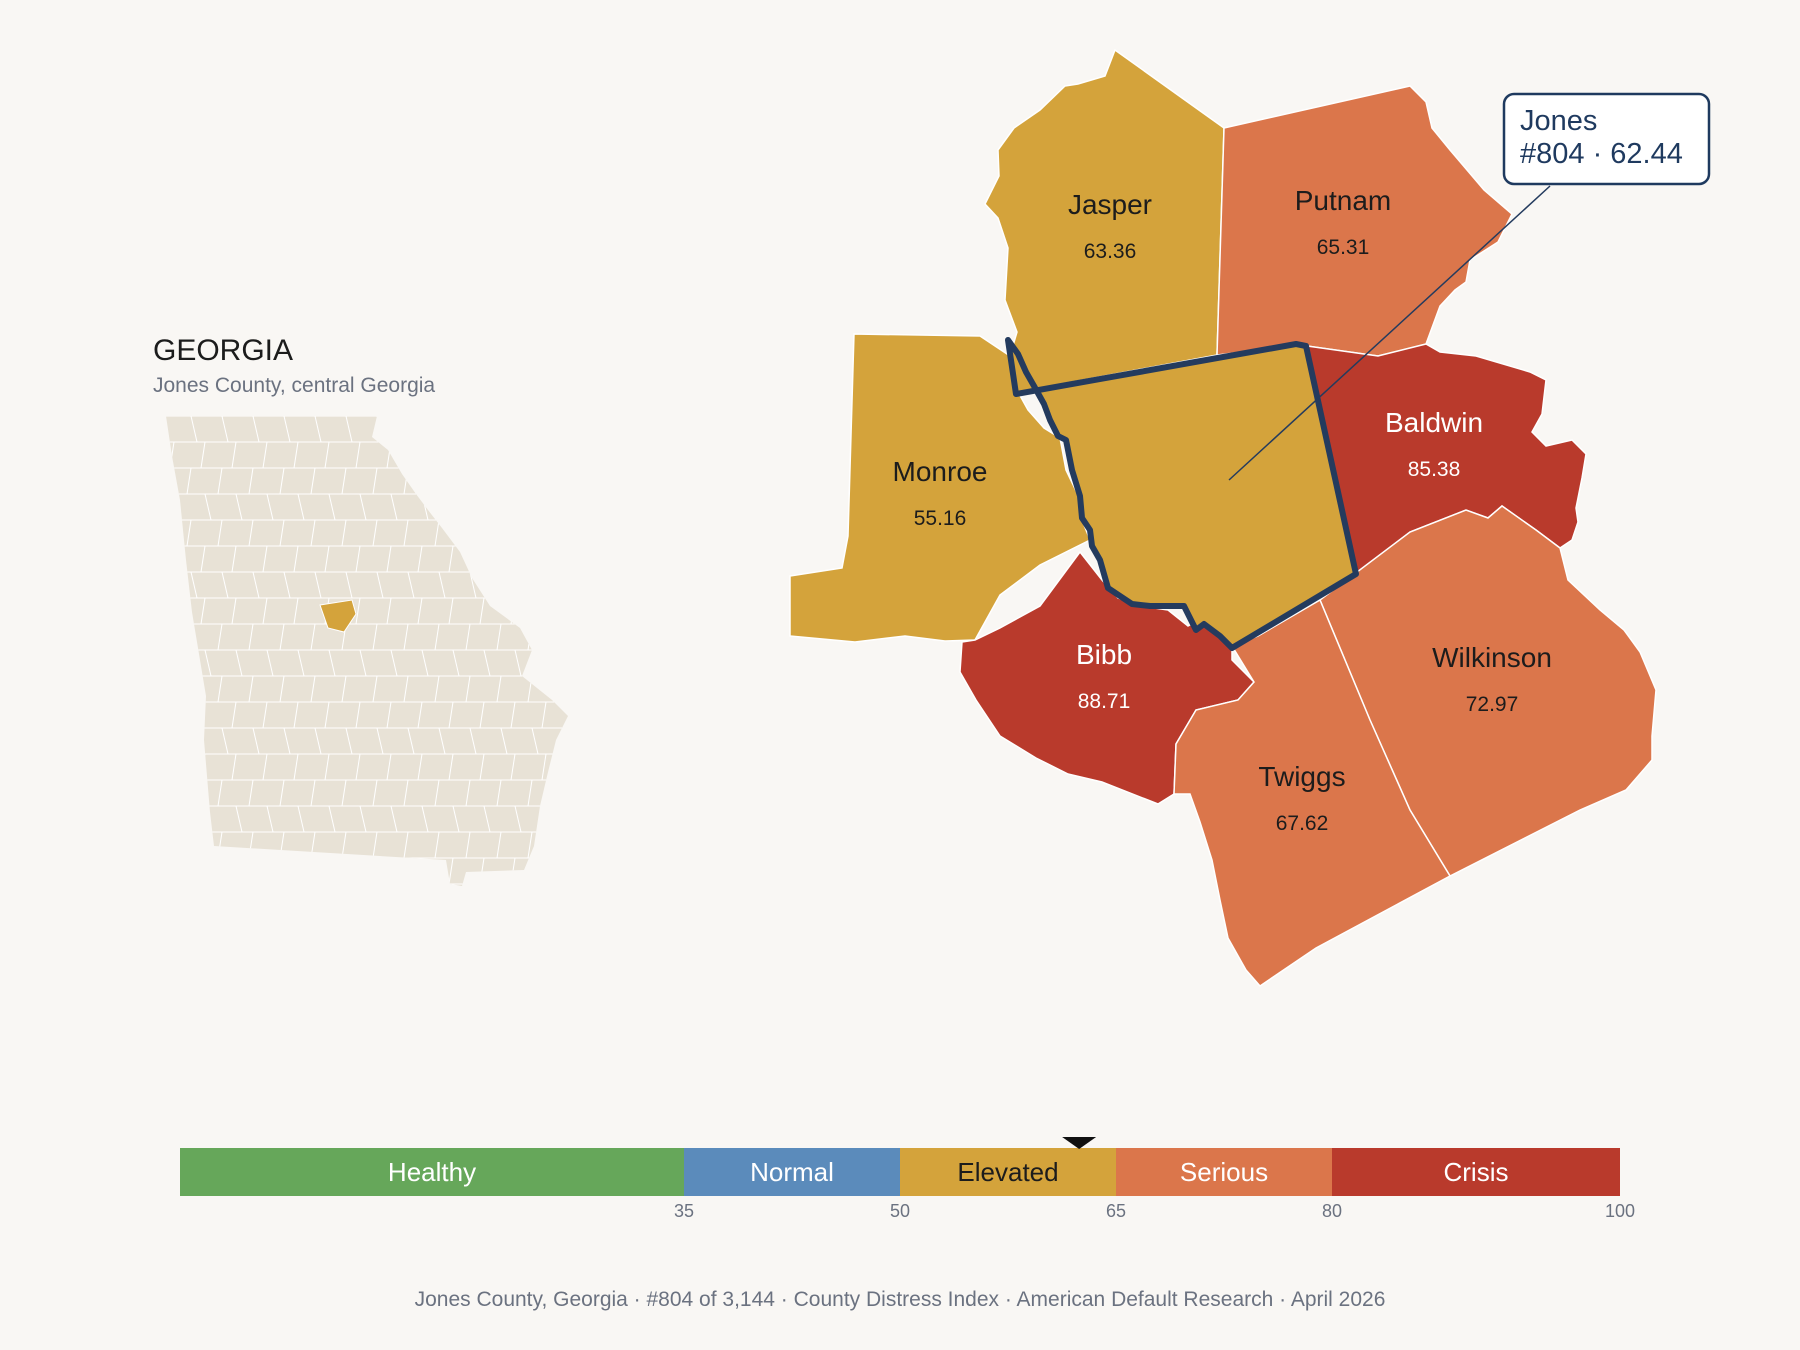 Image resolution: width=1800 pixels, height=1350 pixels. I want to click on label-jasper-name: Jasper, so click(1110, 204).